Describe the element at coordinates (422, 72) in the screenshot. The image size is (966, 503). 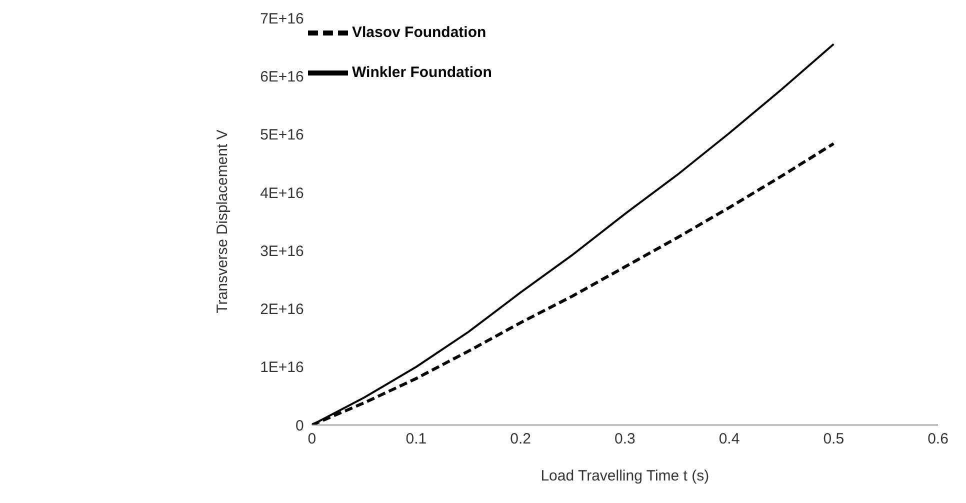
I see `legend-label: Winkler Foundation` at that location.